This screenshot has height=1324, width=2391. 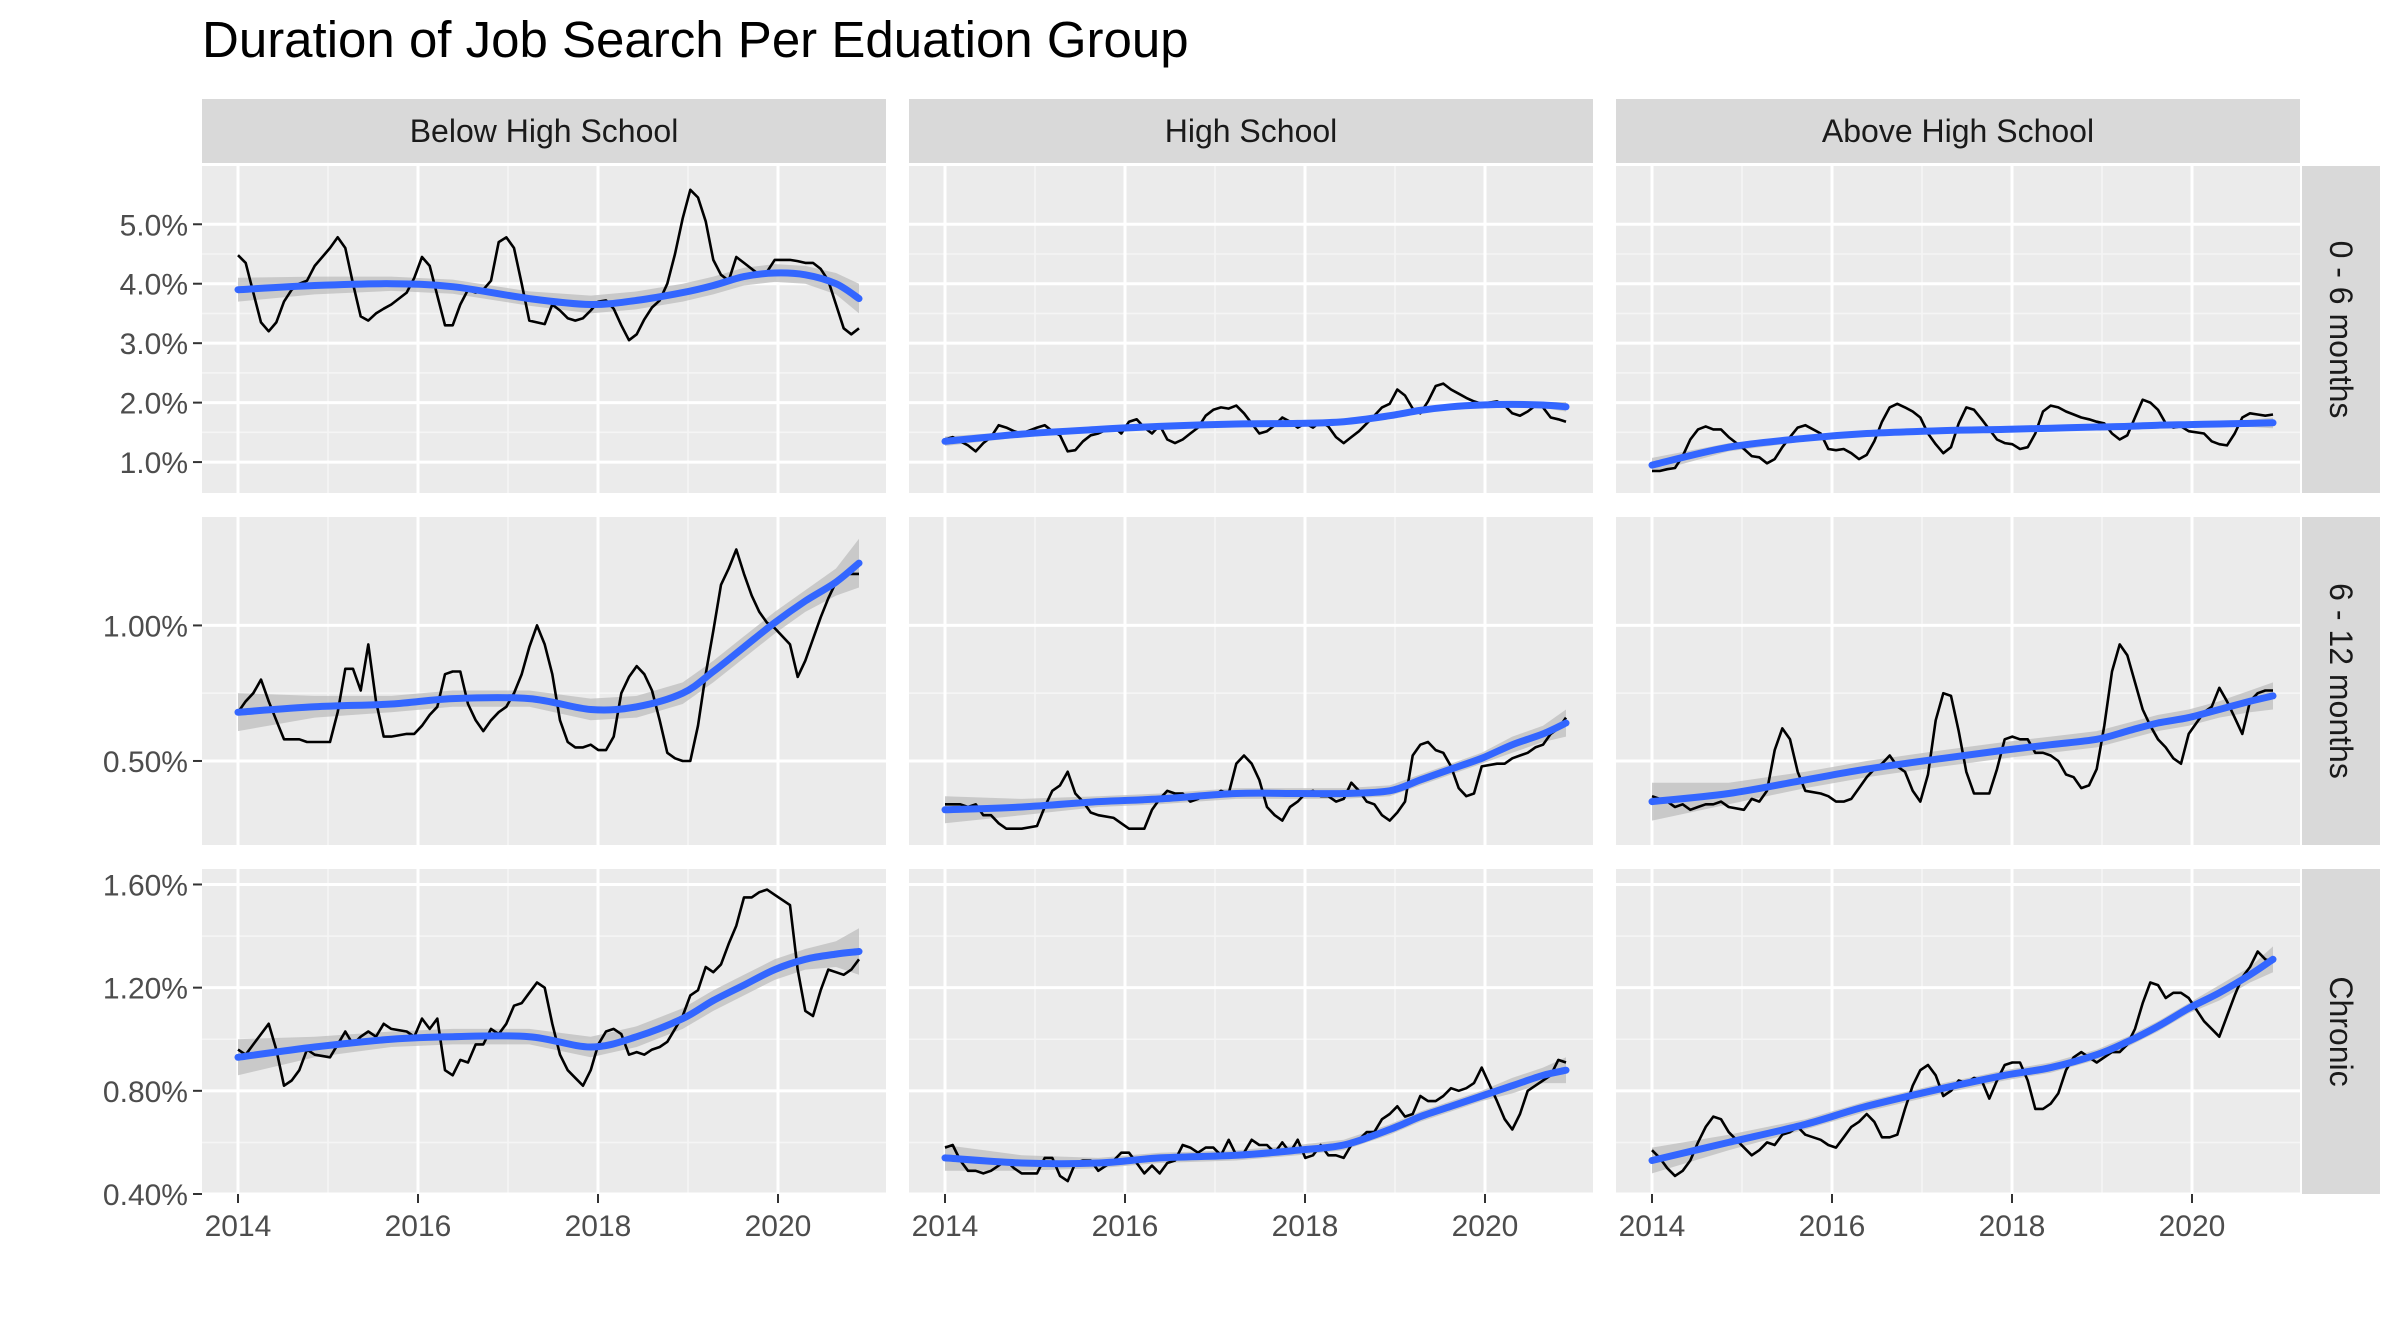 I want to click on row-strip-0-6-months, so click(x=2341, y=329).